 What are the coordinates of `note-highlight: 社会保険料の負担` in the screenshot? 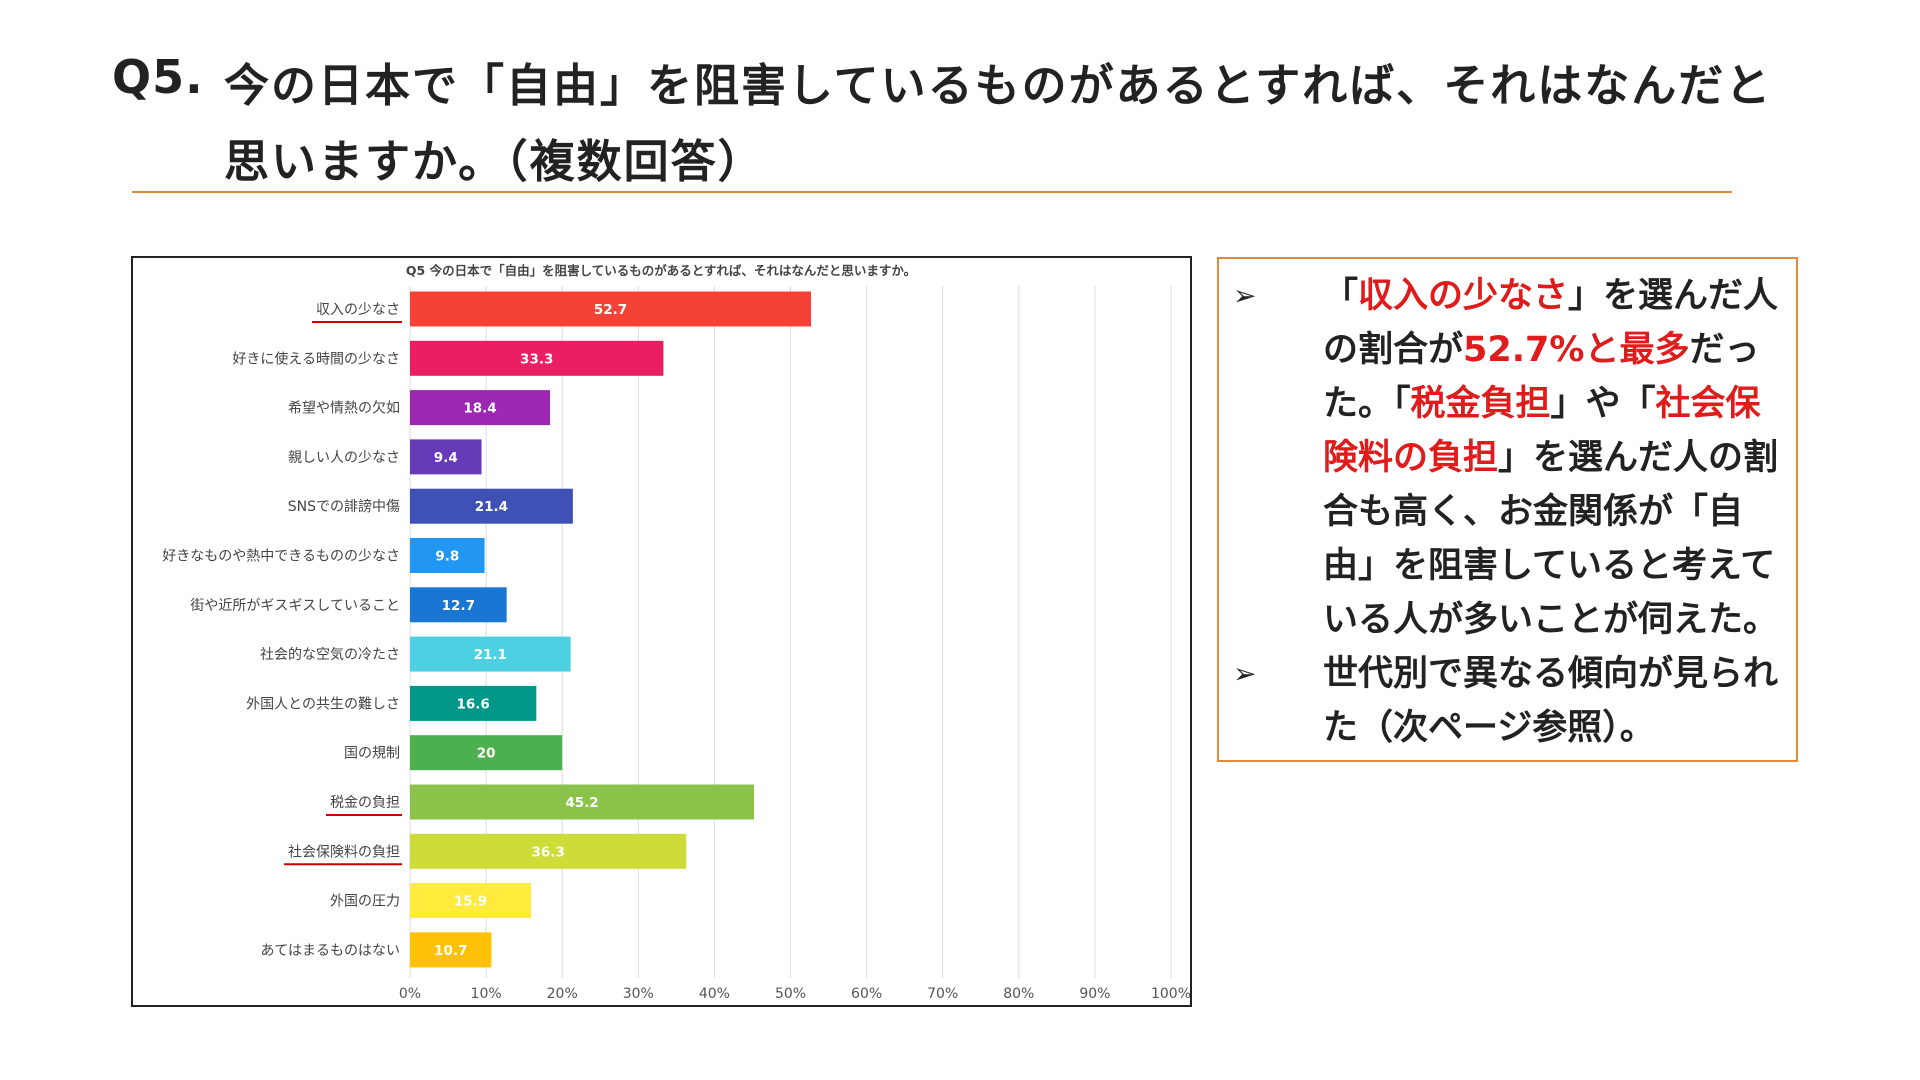 It's located at (1542, 431).